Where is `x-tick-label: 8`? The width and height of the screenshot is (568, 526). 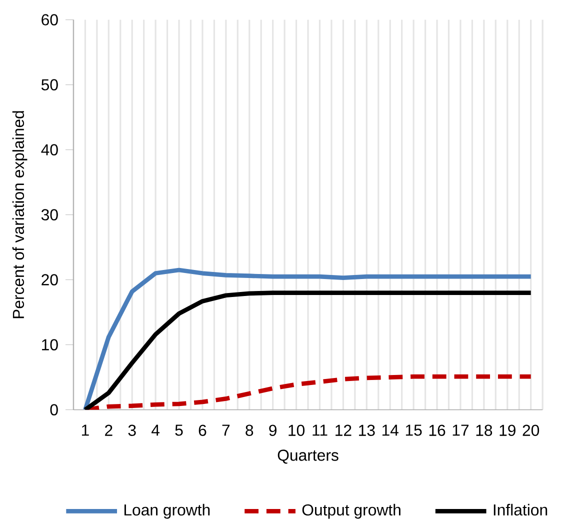
x-tick-label: 8 is located at coordinates (250, 430).